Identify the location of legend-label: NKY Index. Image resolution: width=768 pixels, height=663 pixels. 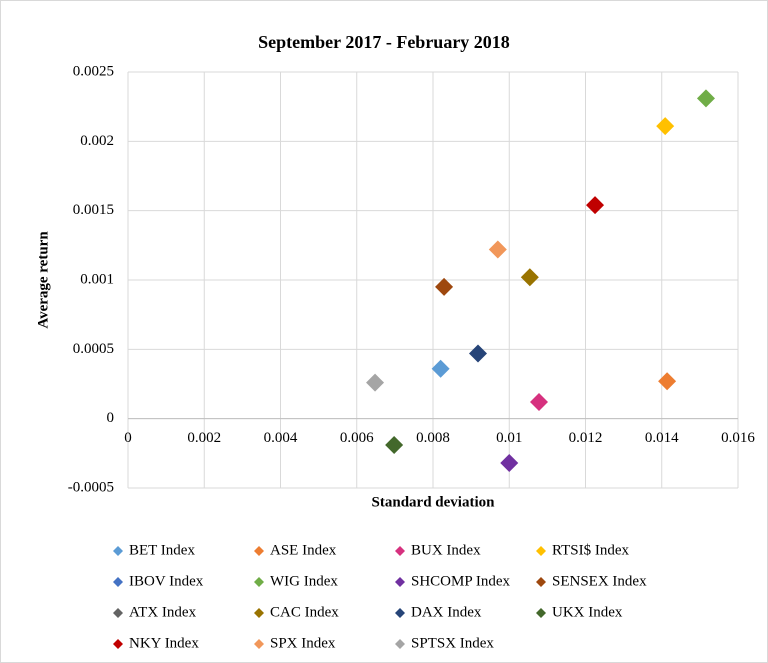
(164, 643).